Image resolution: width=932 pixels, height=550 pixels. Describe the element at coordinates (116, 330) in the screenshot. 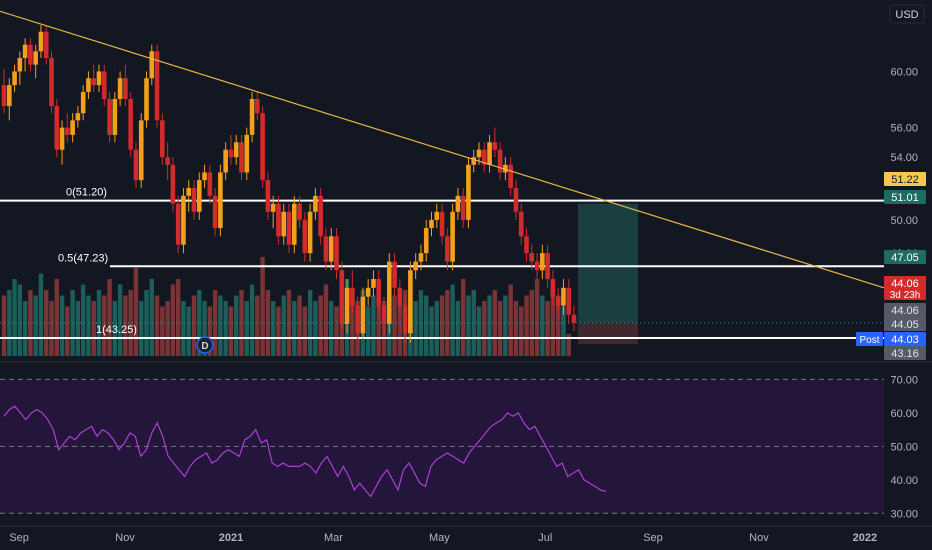

I see `fib-level-label: 1(43.25)` at that location.